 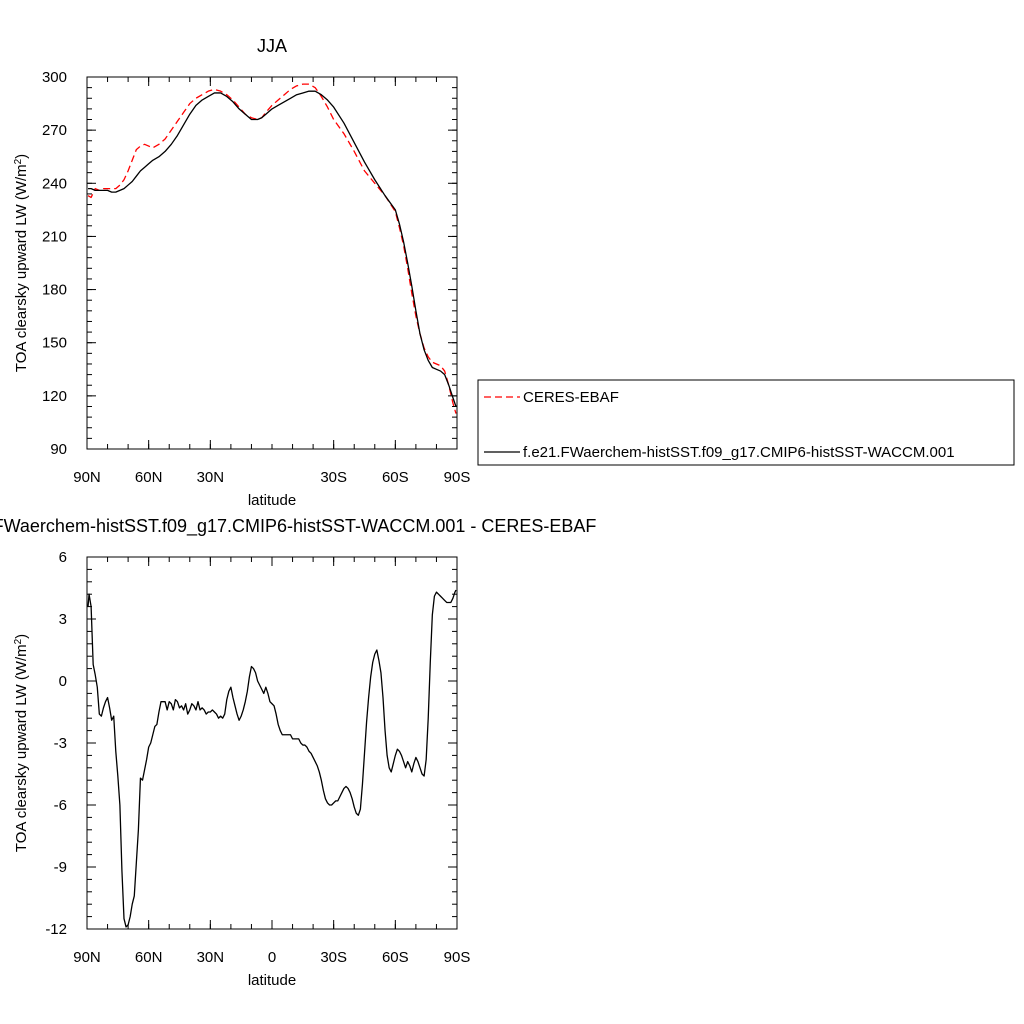 What do you see at coordinates (54, 396) in the screenshot?
I see `y-tick-label: 120` at bounding box center [54, 396].